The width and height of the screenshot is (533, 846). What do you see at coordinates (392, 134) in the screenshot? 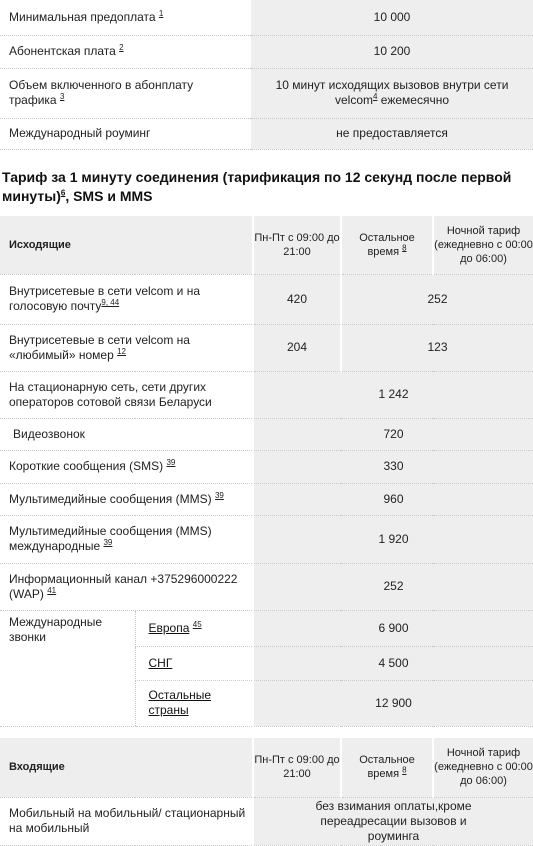
I see `summary-value: не предоставляется` at bounding box center [392, 134].